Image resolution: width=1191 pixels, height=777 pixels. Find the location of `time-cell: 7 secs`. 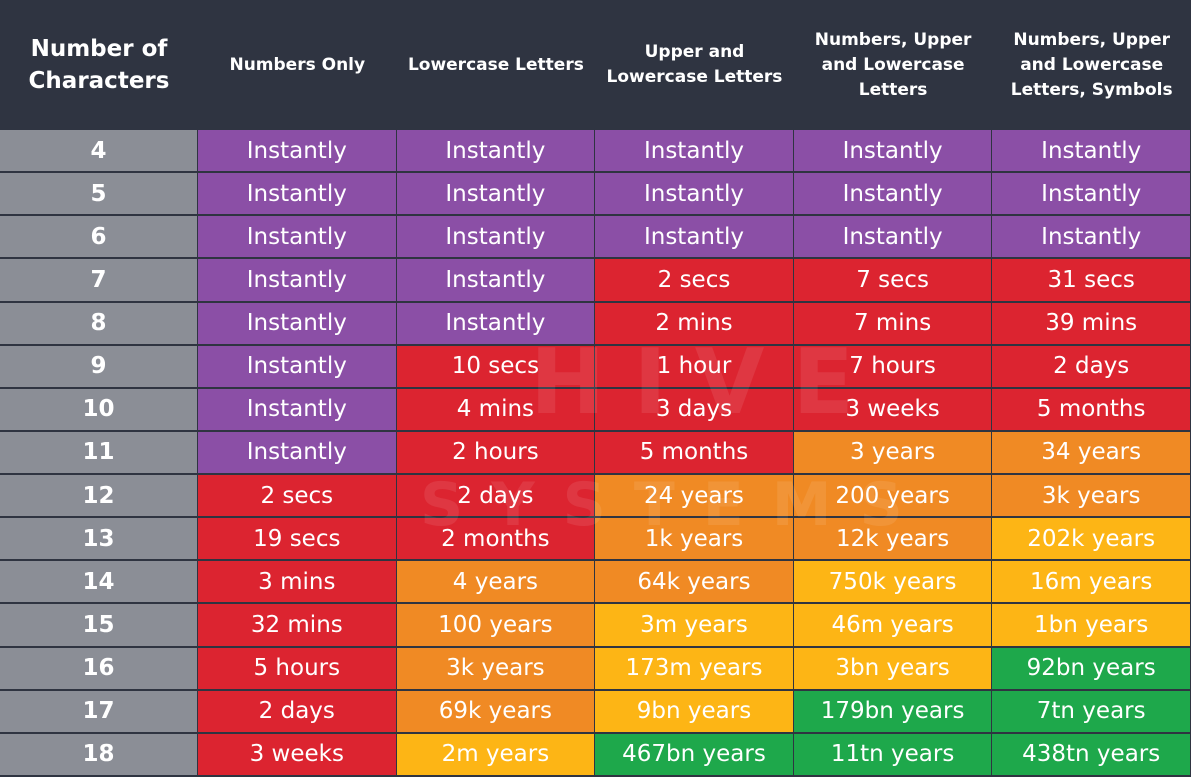

time-cell: 7 secs is located at coordinates (893, 281).